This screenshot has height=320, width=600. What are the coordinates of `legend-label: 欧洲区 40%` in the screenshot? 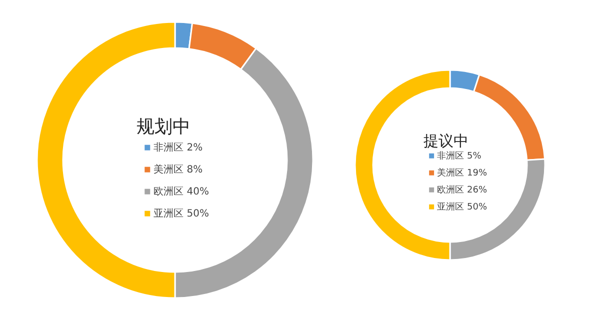 It's located at (182, 191).